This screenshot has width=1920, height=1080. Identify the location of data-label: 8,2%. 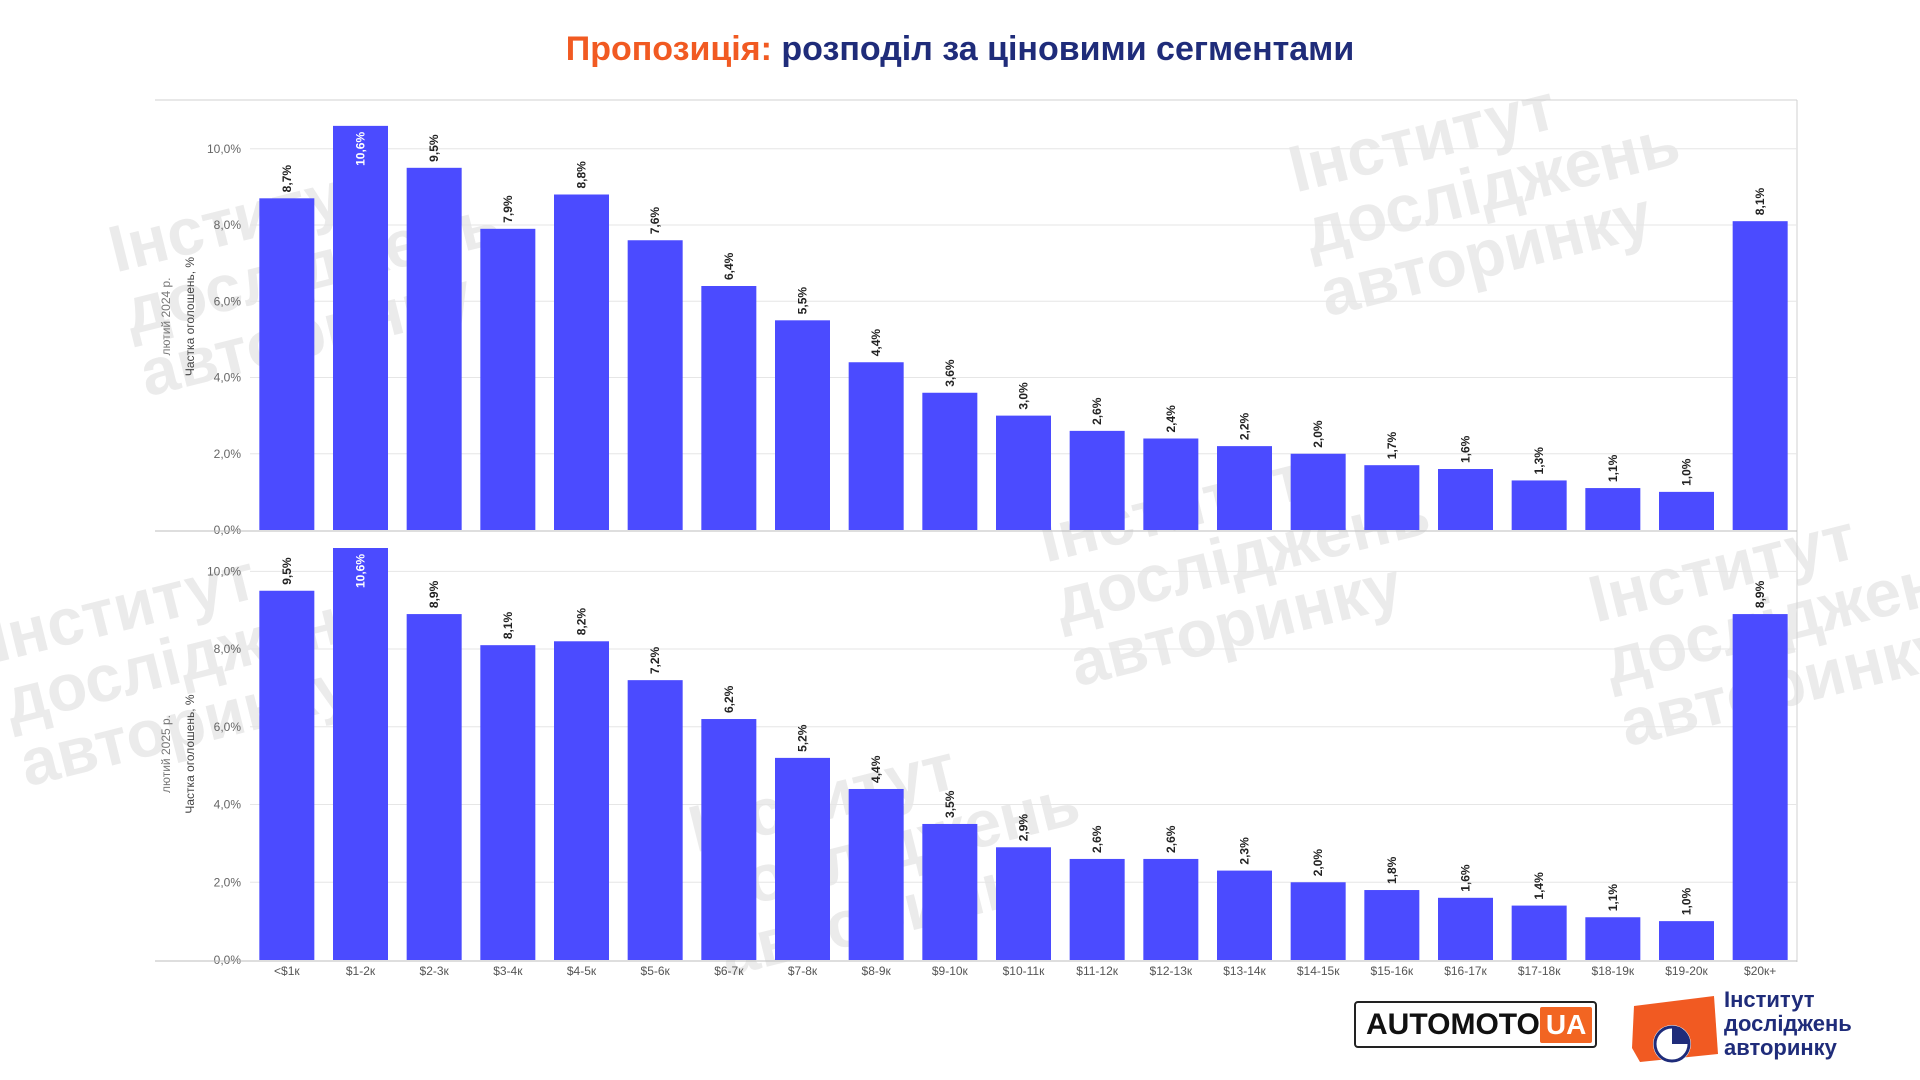
(582, 622).